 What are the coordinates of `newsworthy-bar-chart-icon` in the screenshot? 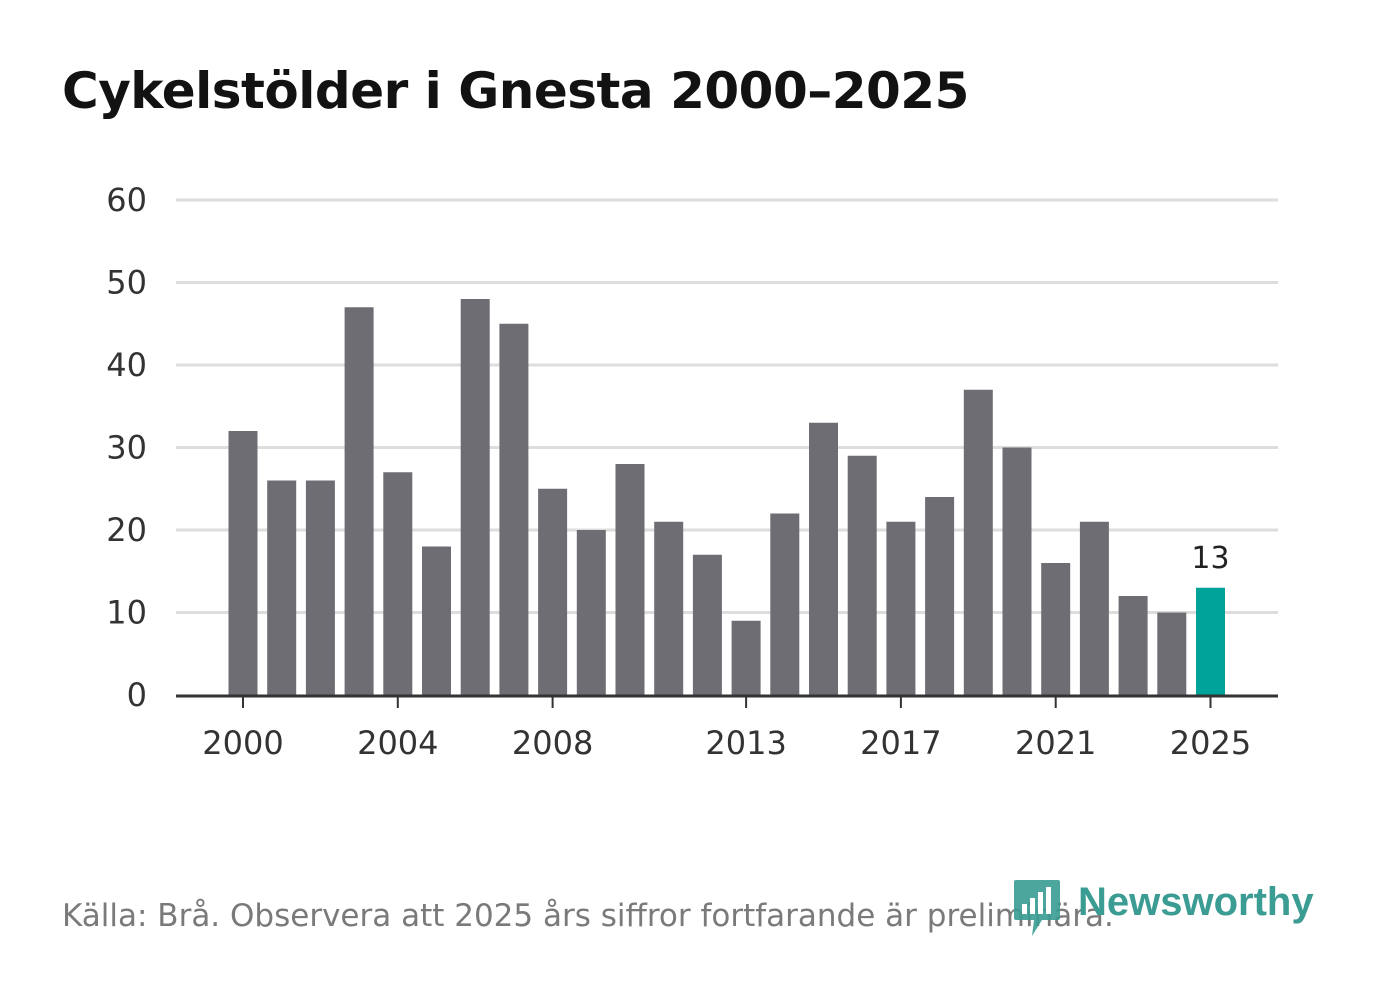 It's located at (1037, 908).